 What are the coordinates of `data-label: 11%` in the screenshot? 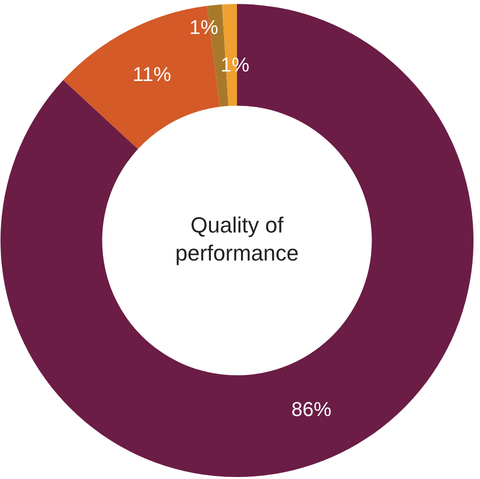 It's located at (152, 75).